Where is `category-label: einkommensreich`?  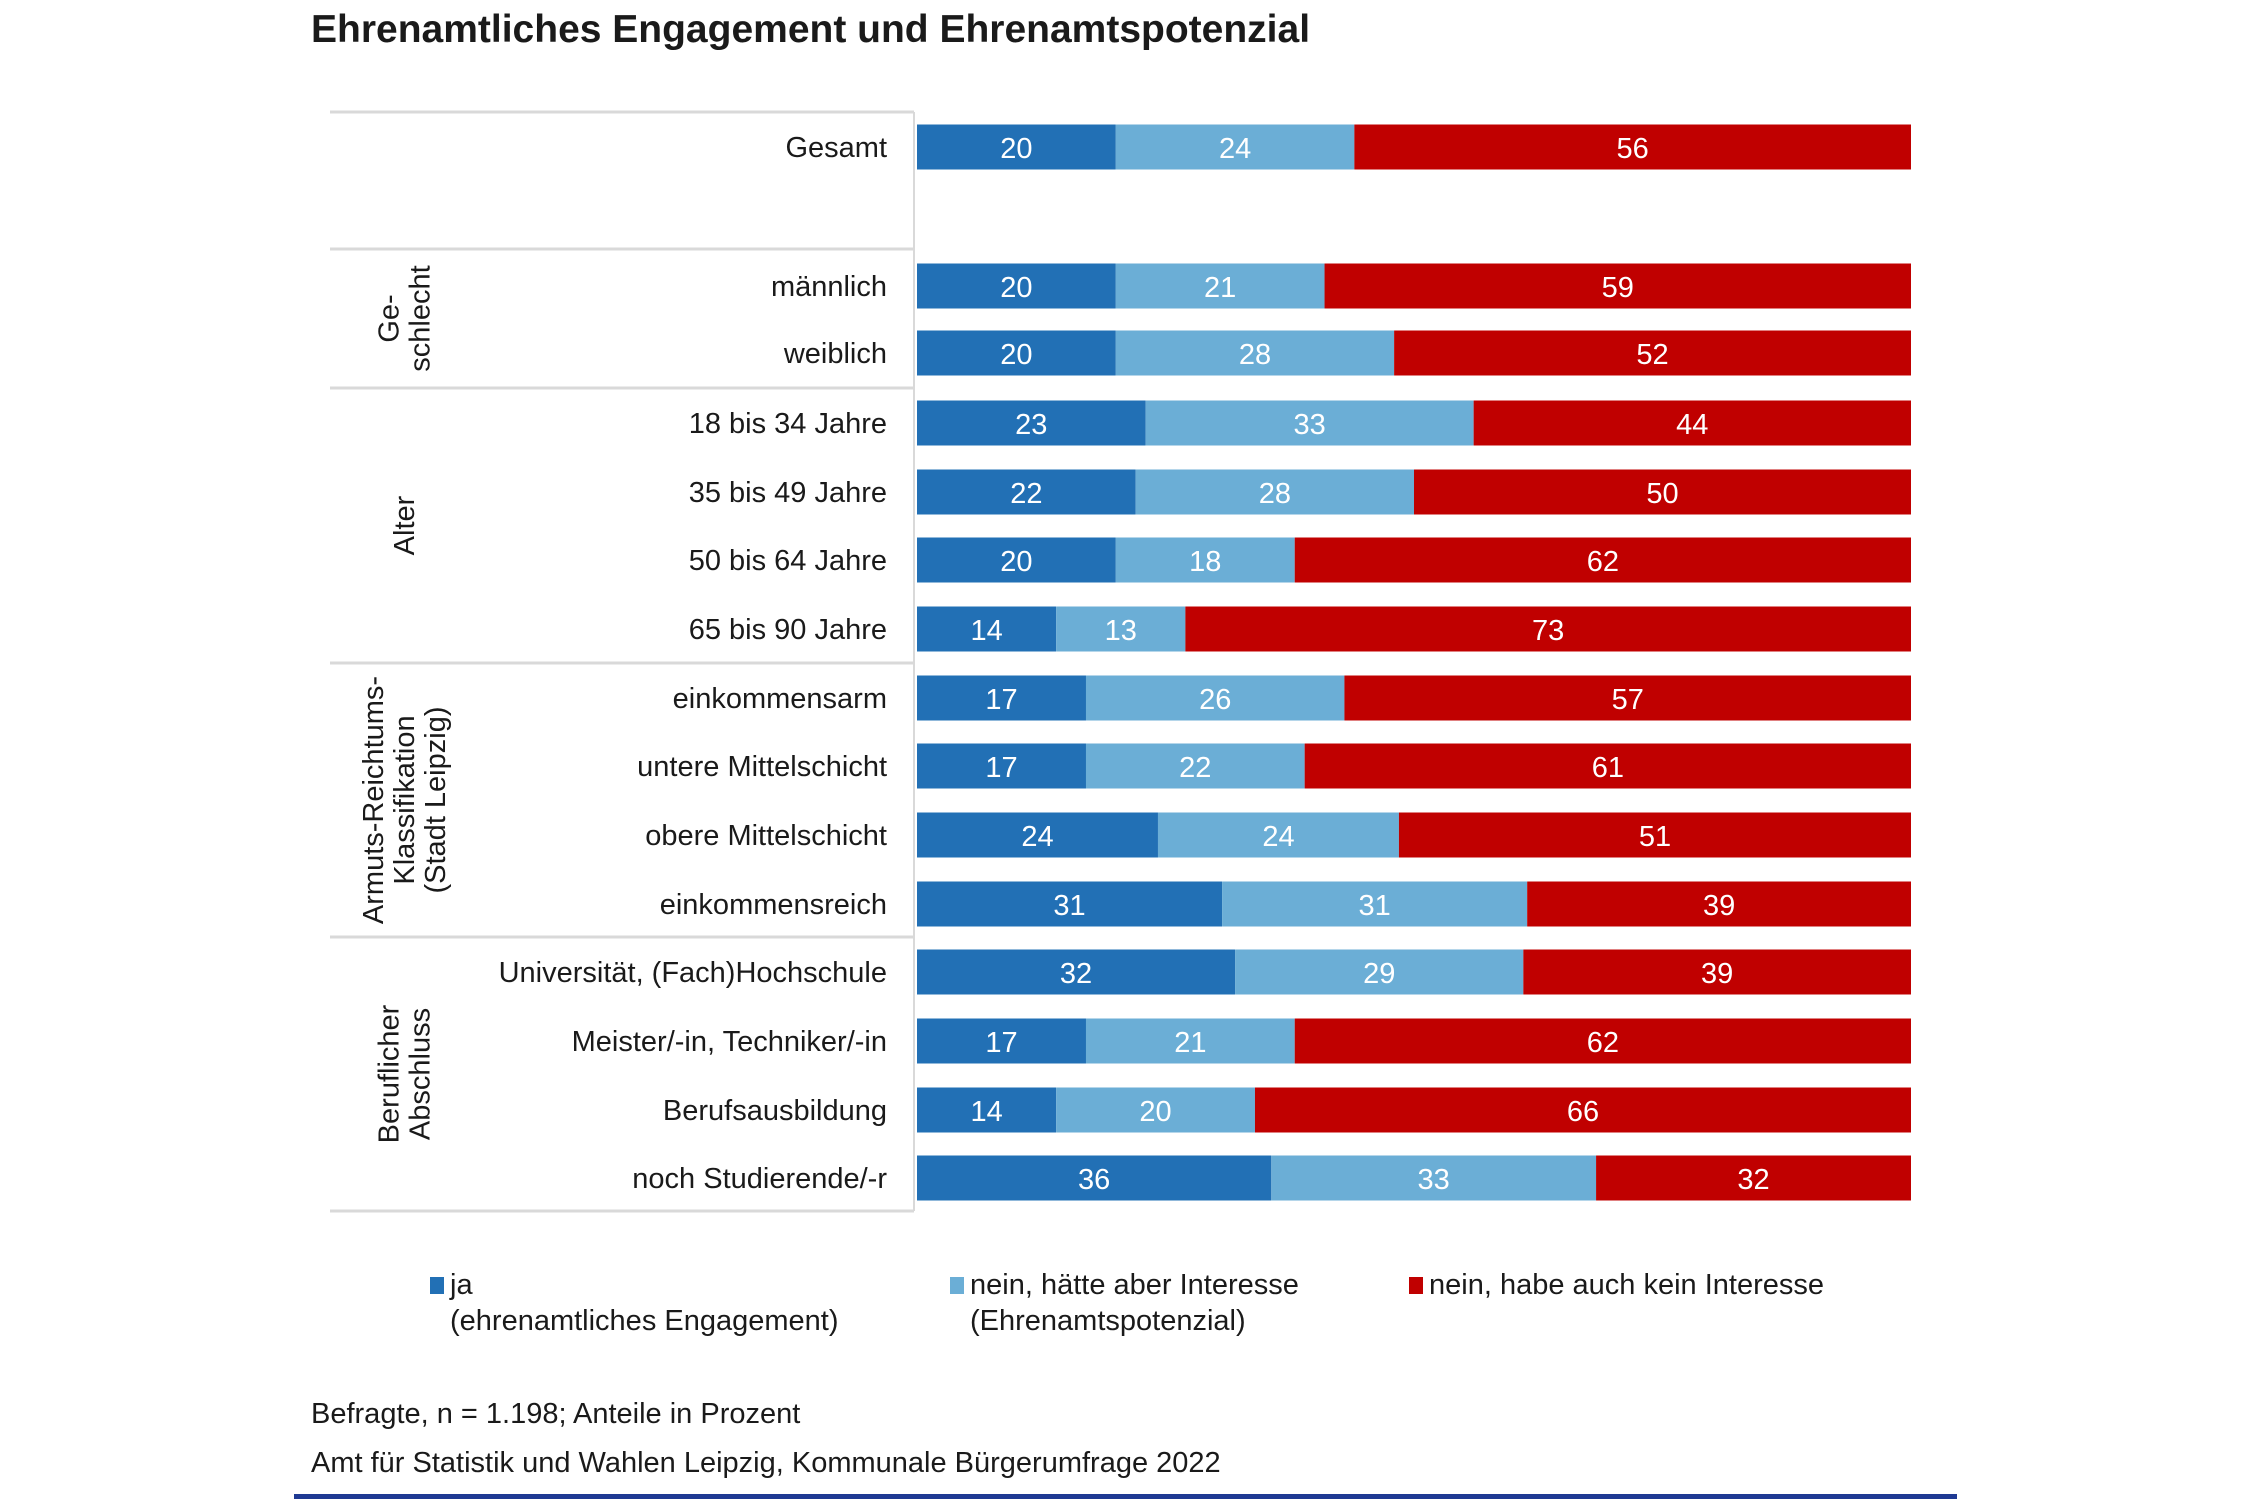 category-label: einkommensreich is located at coordinates (773, 905).